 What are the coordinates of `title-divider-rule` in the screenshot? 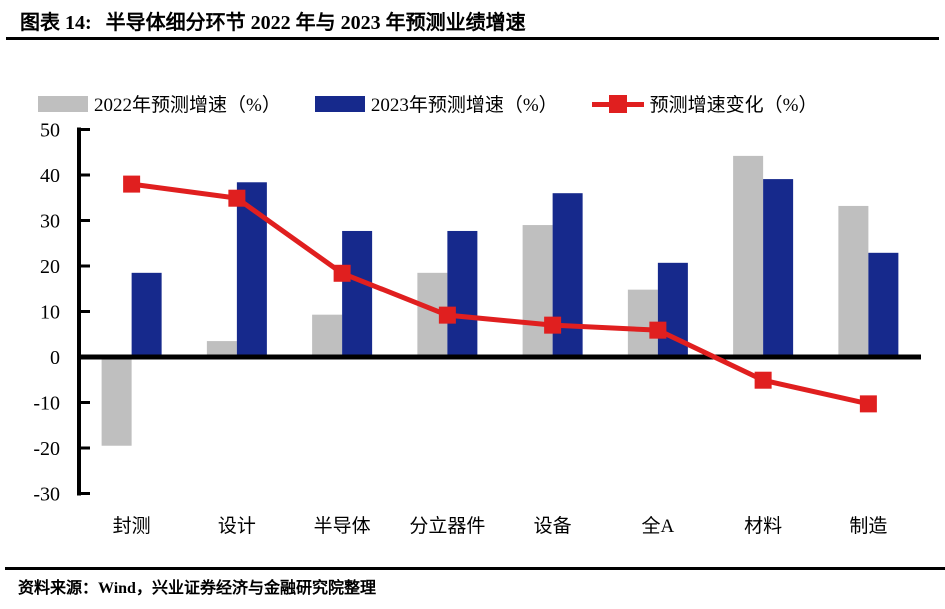 It's located at (472, 38).